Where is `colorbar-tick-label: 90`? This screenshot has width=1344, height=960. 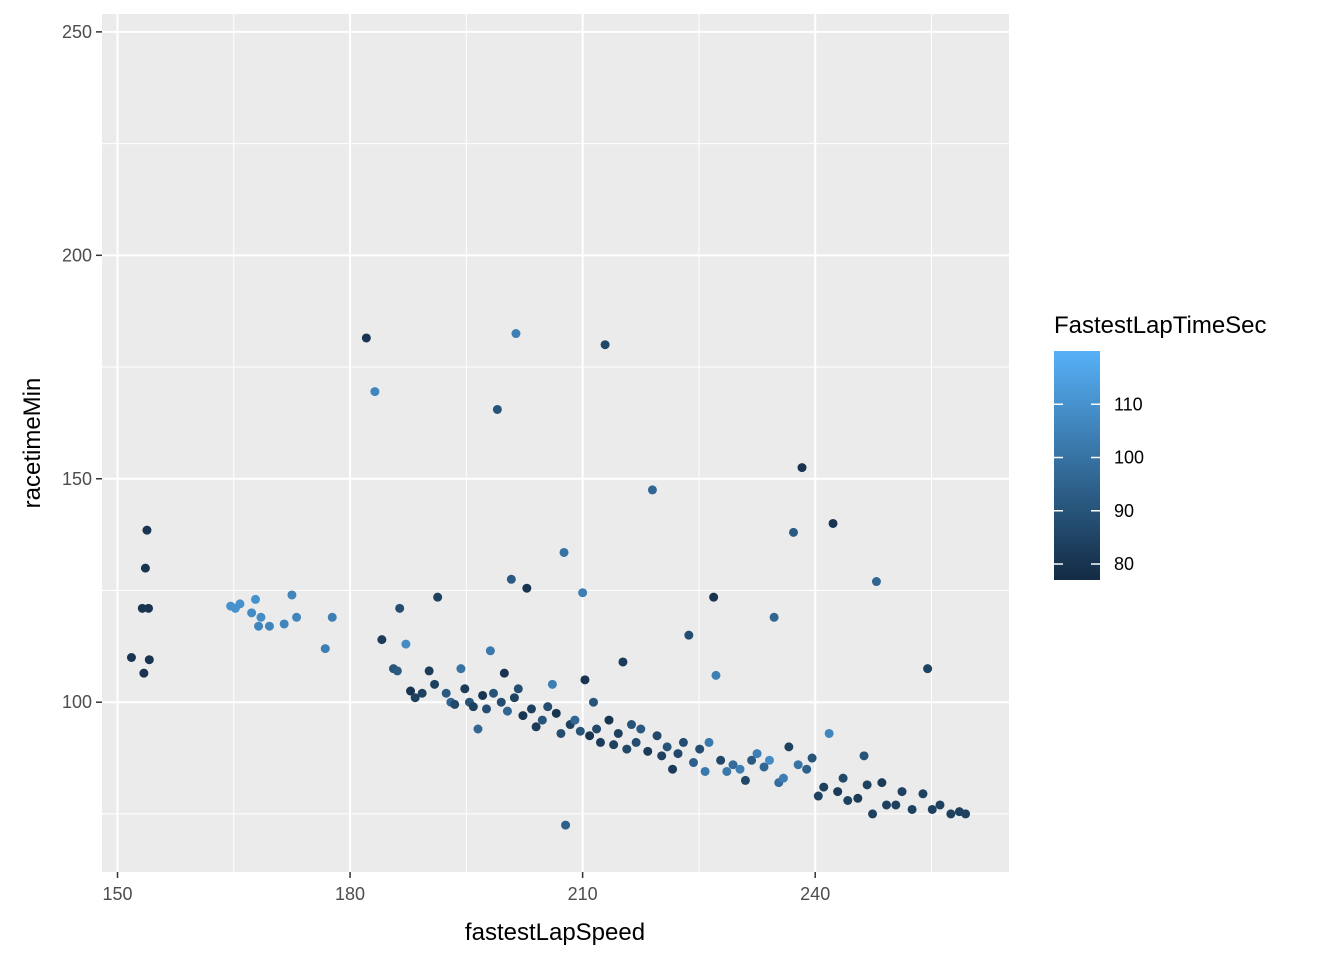
colorbar-tick-label: 90 is located at coordinates (1124, 511).